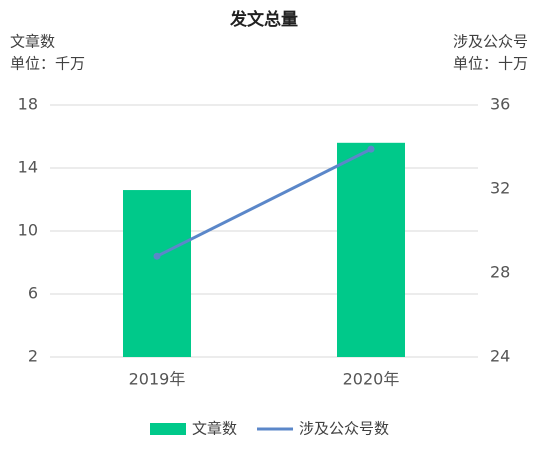 This screenshot has height=452, width=538. I want to click on legend-label: 涉及公众号数, so click(344, 429).